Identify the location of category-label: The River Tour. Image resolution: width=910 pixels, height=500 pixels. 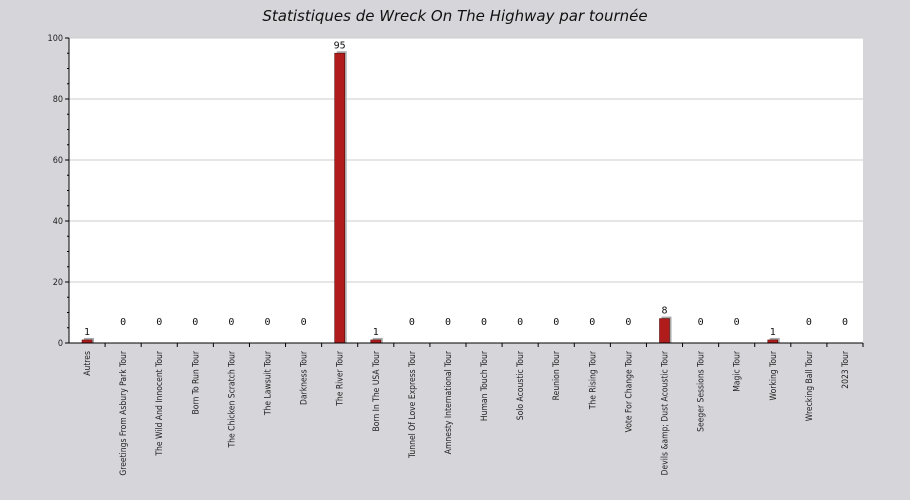
(341, 378).